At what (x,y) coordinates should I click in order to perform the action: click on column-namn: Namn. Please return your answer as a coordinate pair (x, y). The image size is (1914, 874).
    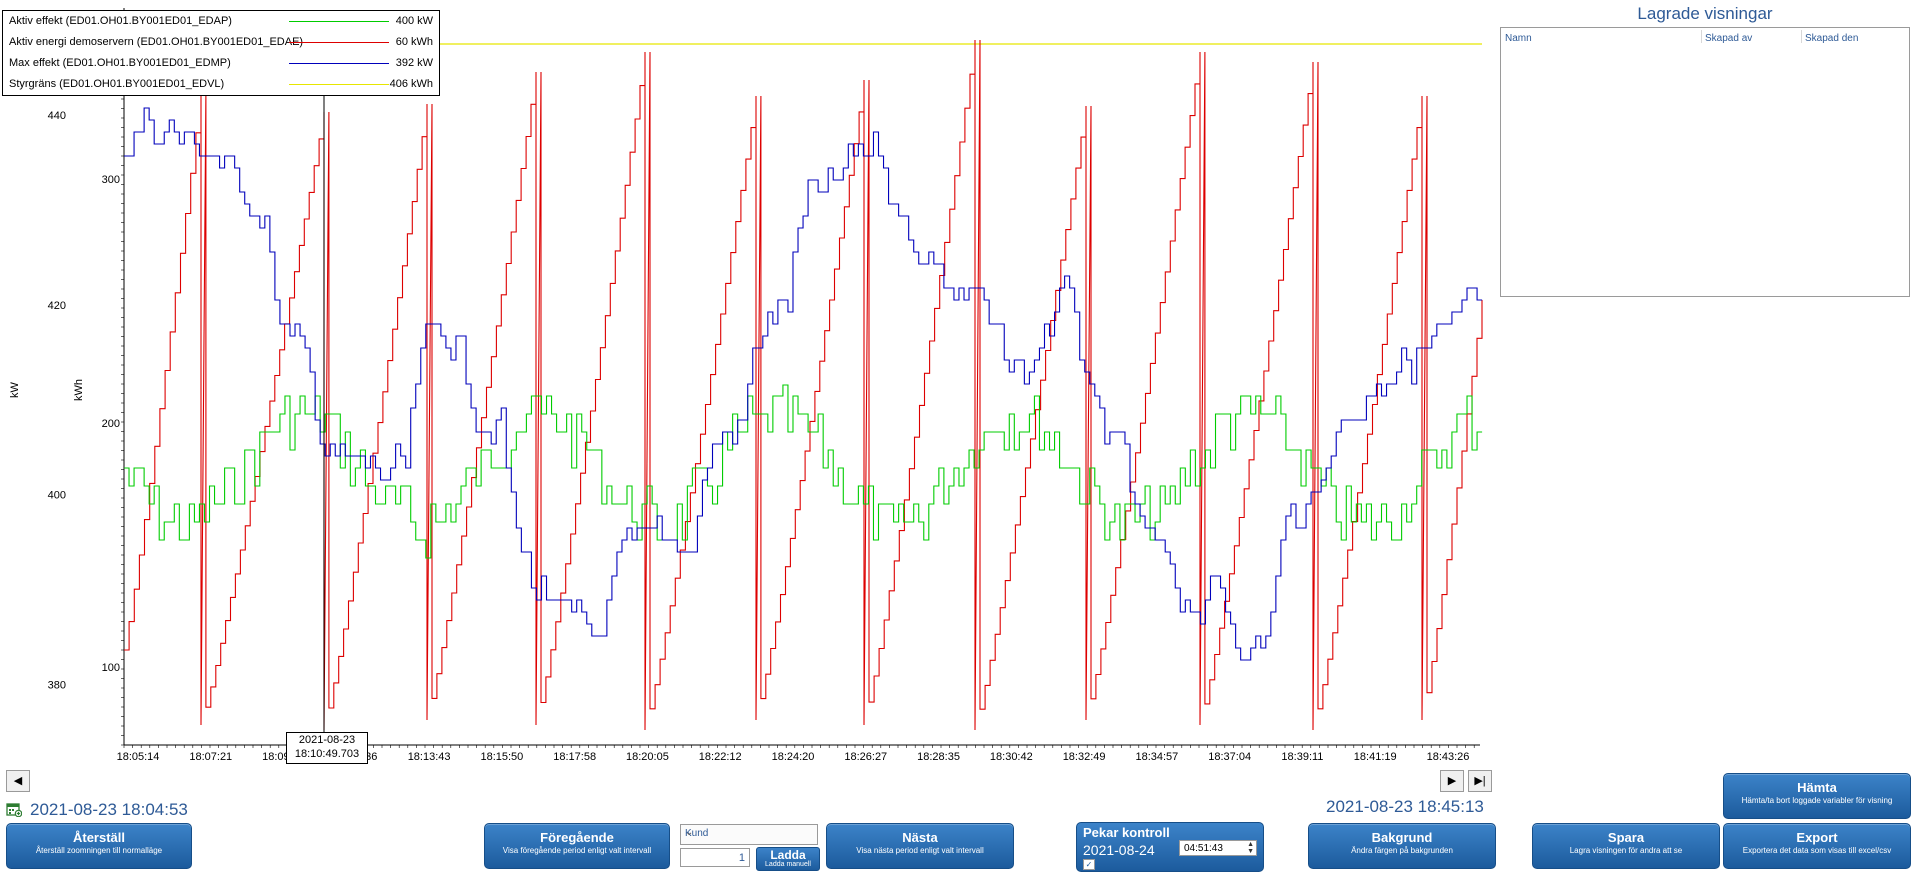
    Looking at the image, I should click on (1518, 38).